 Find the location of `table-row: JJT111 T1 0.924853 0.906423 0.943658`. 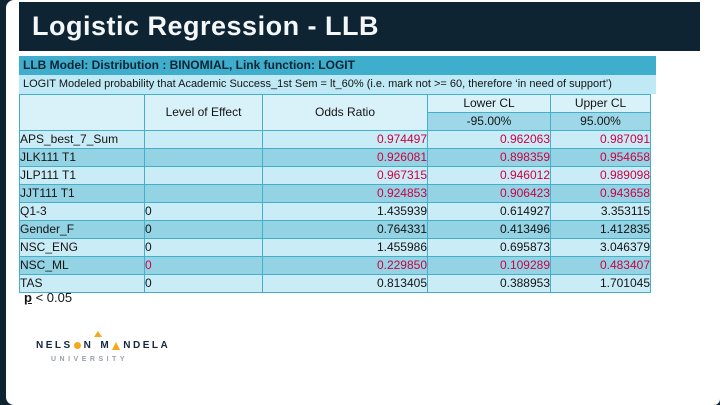

table-row: JJT111 T1 0.924853 0.906423 0.943658 is located at coordinates (335, 193).